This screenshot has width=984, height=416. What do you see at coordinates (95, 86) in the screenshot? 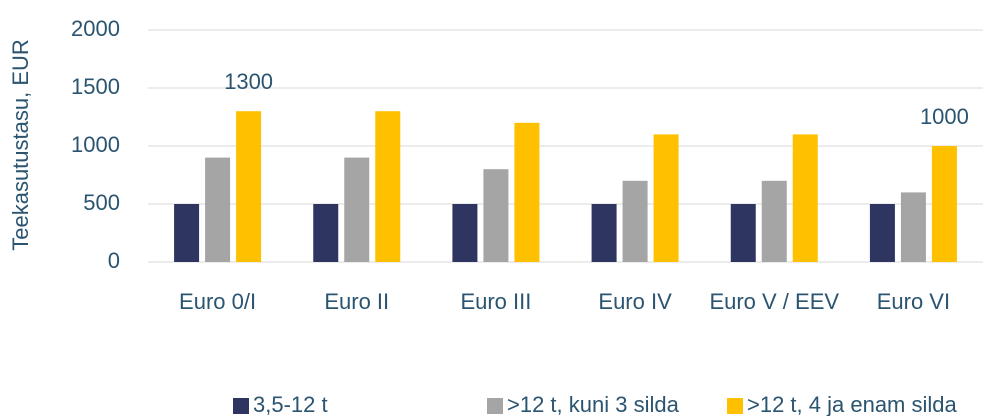
I see `y-tick-label: 1500` at bounding box center [95, 86].